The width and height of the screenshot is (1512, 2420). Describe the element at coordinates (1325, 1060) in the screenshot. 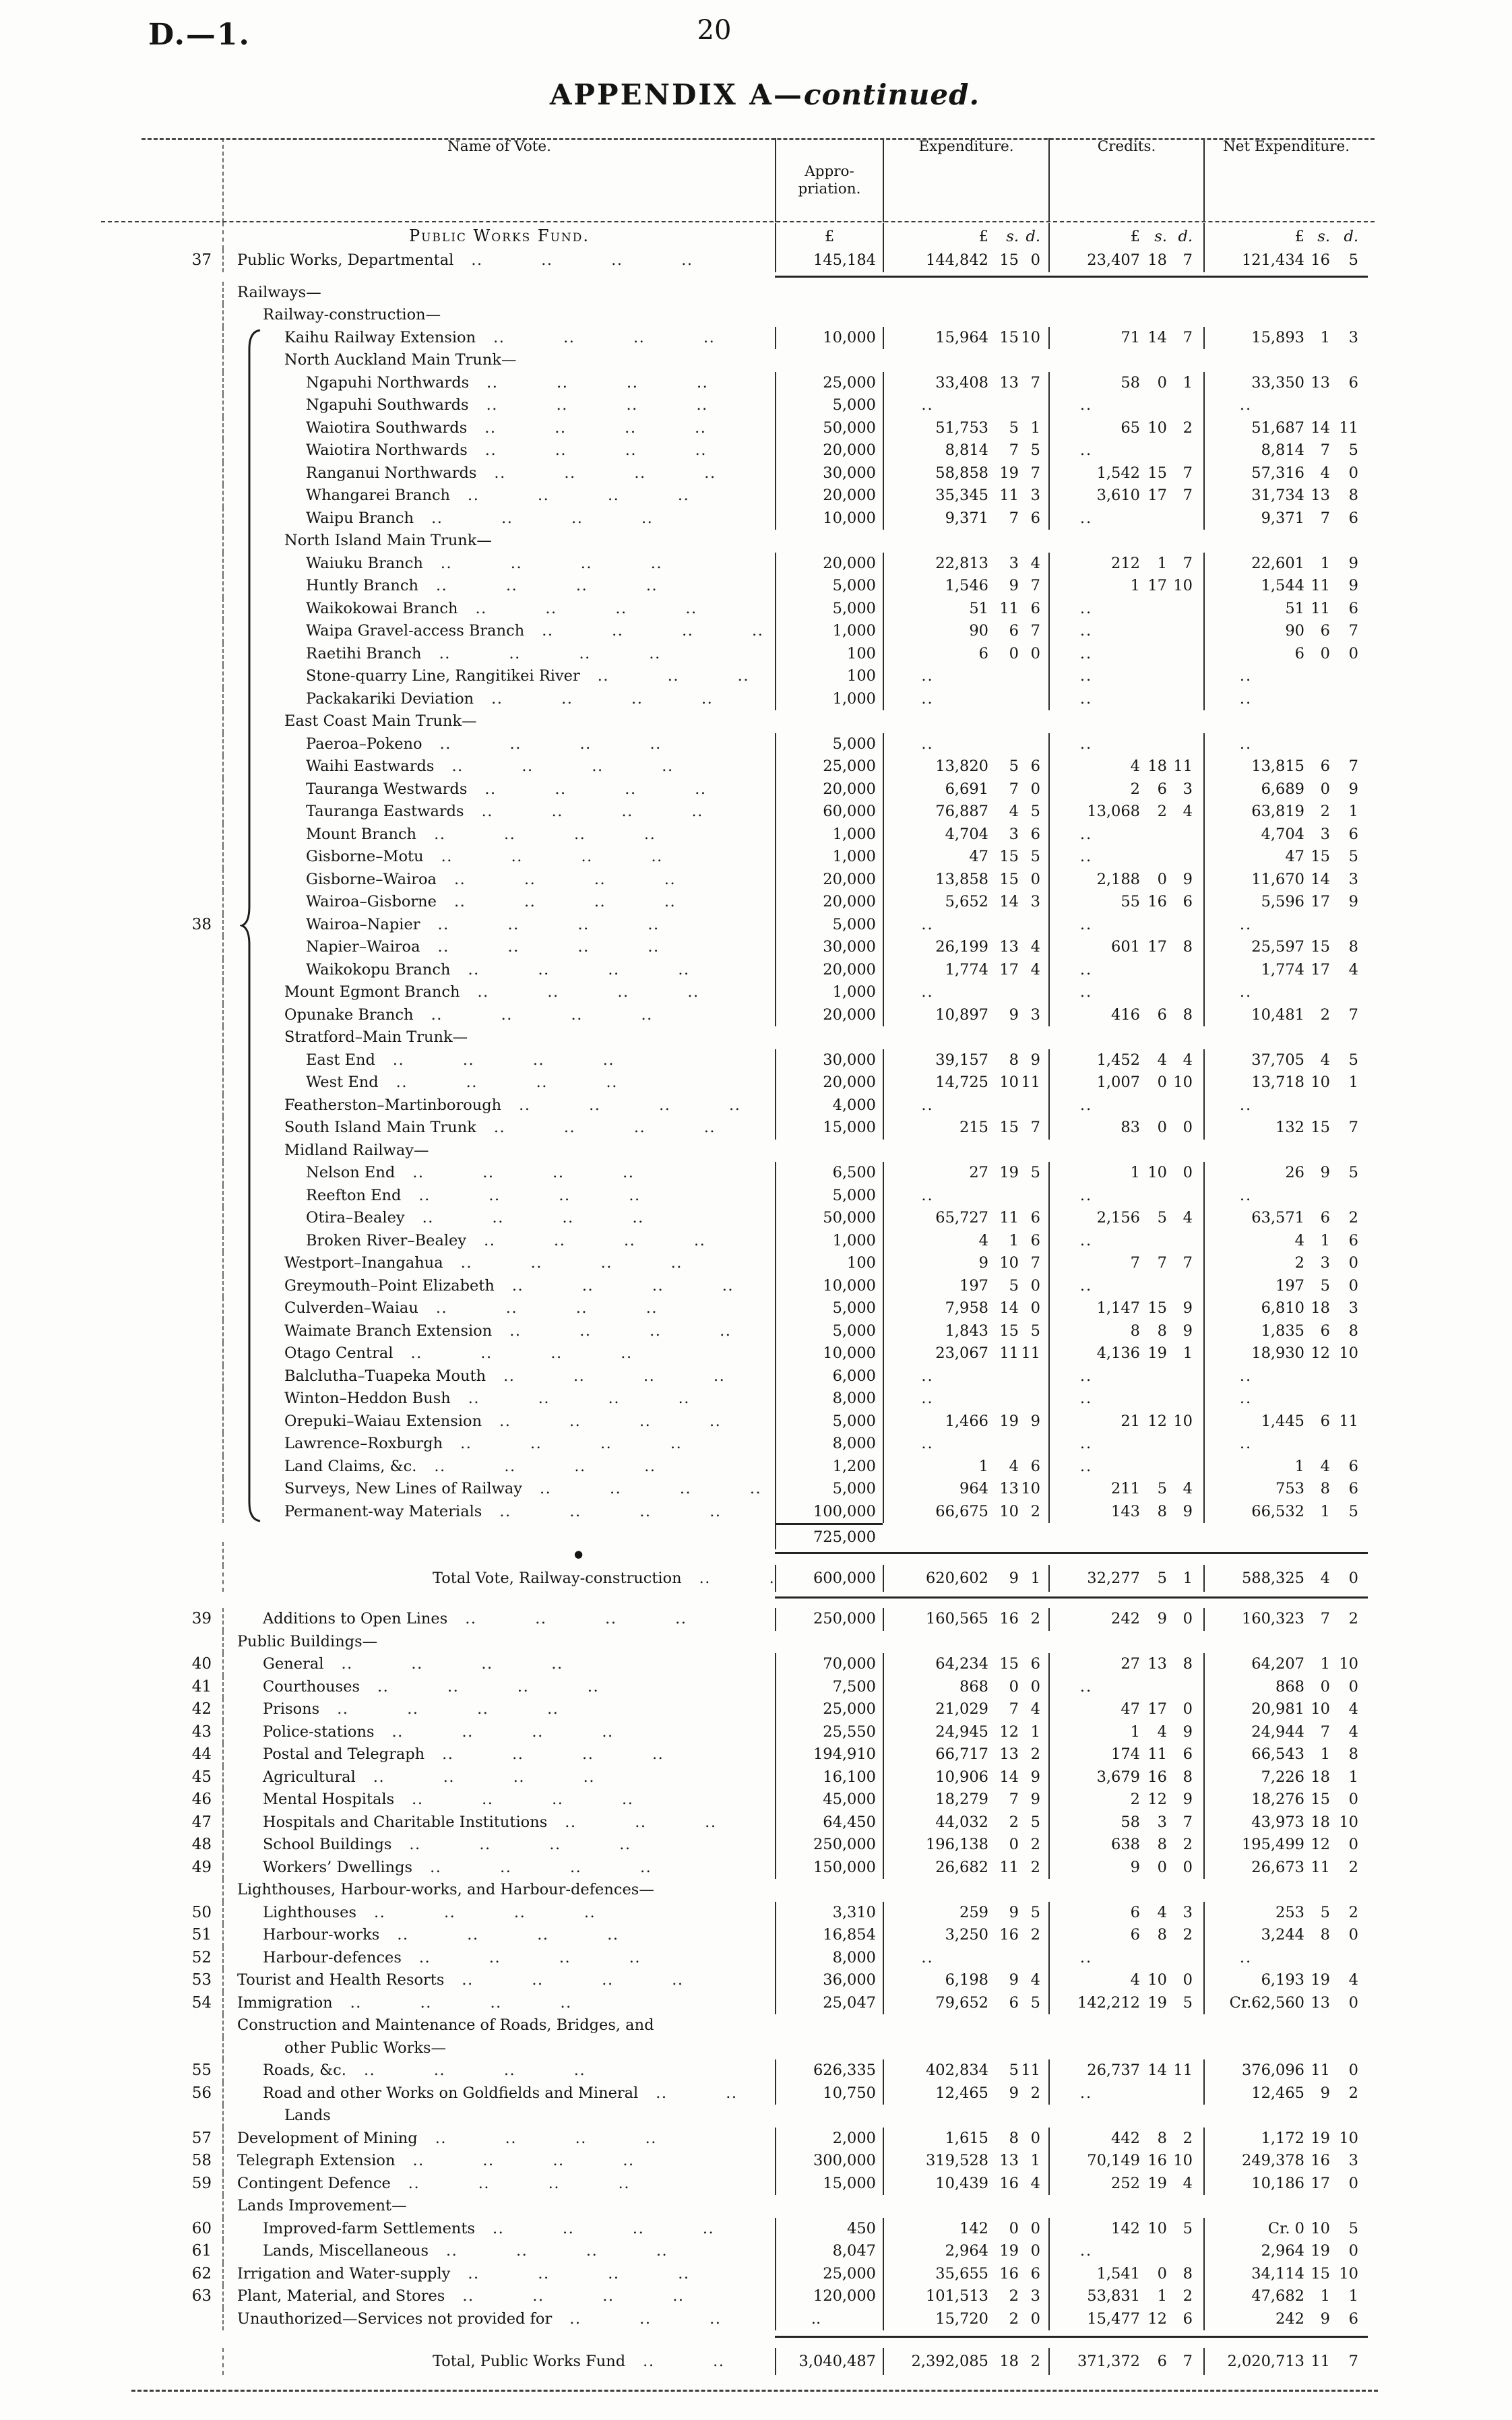

I see `shillings: 4` at that location.